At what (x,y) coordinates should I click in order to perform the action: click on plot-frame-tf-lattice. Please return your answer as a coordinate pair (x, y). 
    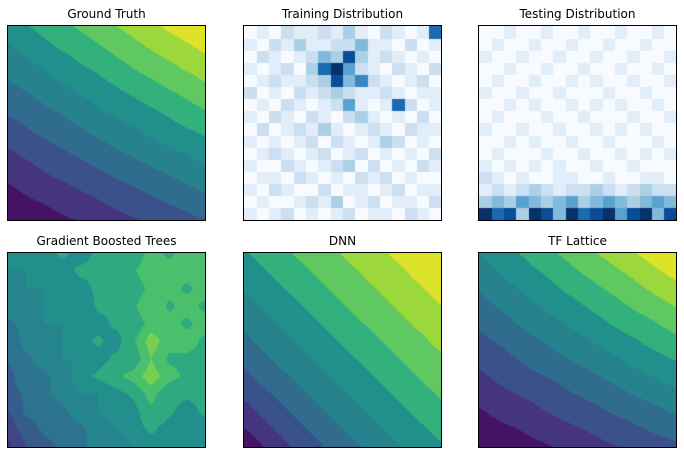
    Looking at the image, I should click on (577, 350).